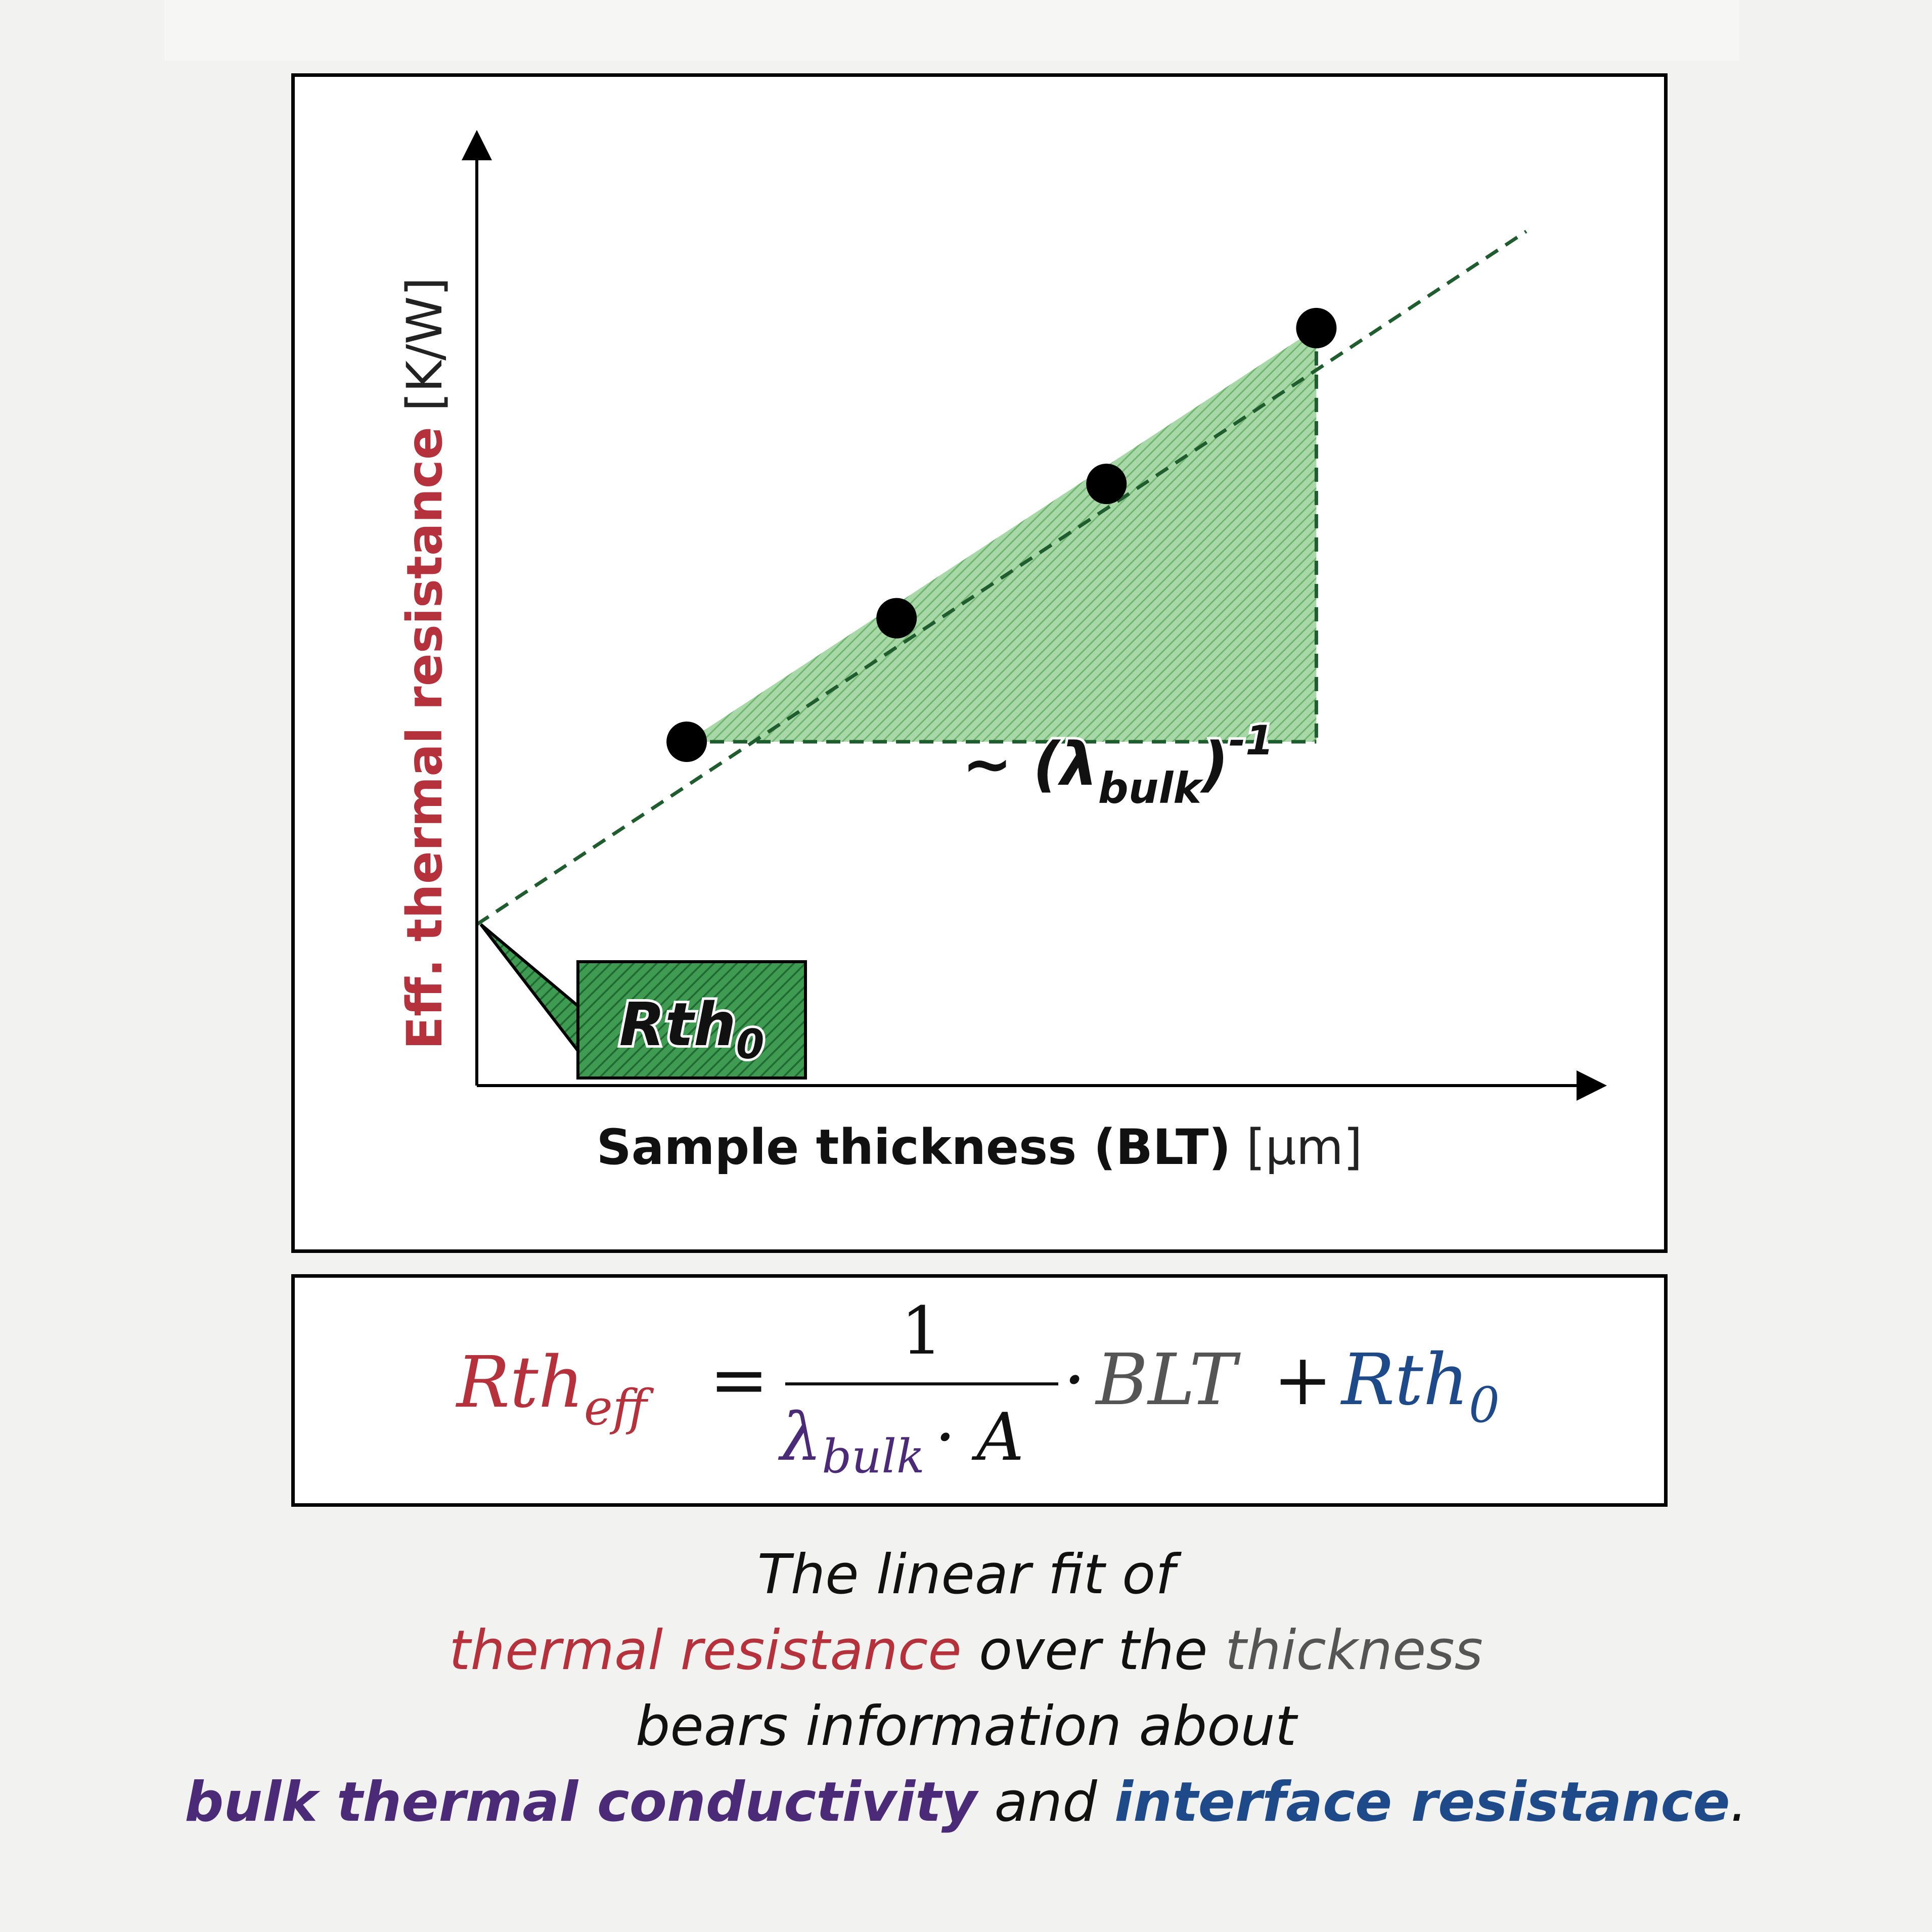 This screenshot has width=1932, height=1932. I want to click on formula-plus: +, so click(1303, 1380).